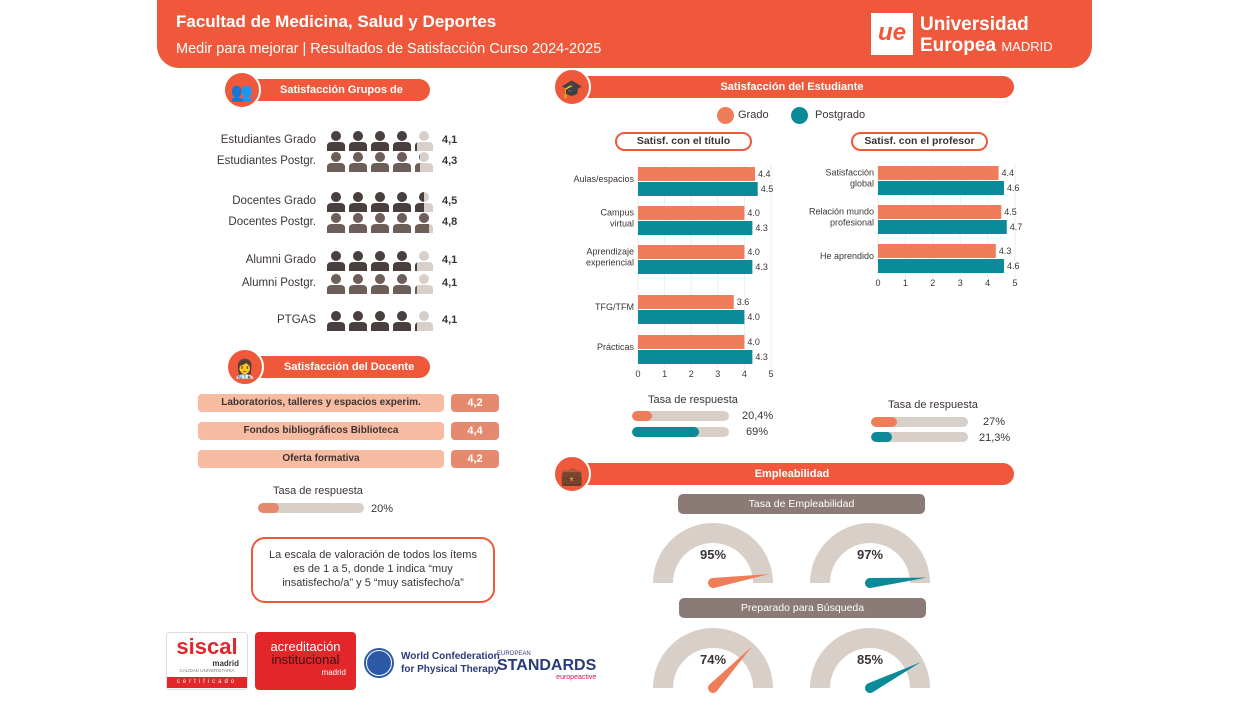 The image size is (1248, 702). I want to click on logo-text: CALIDAD UNIVERSITARIA, so click(207, 670).